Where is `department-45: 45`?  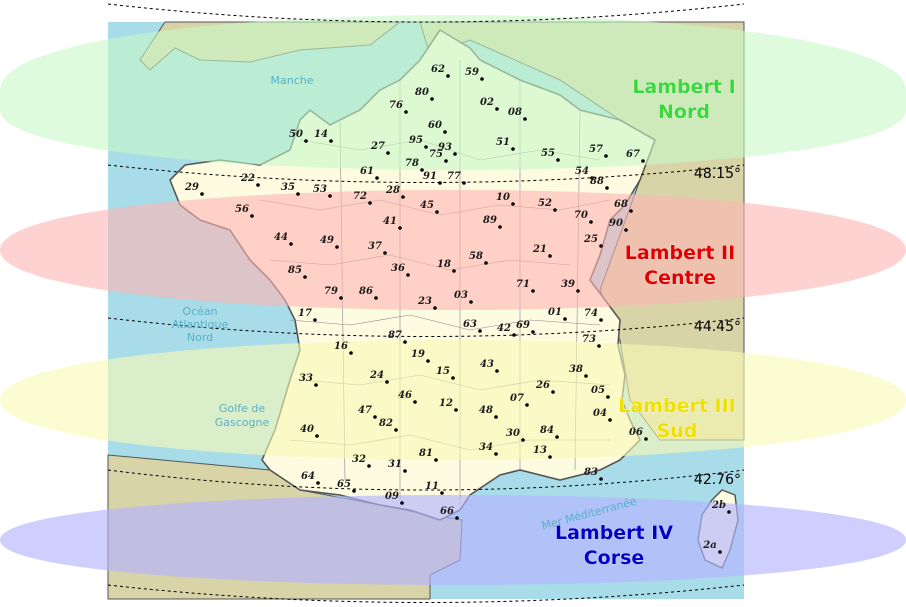
department-45: 45 is located at coordinates (427, 205).